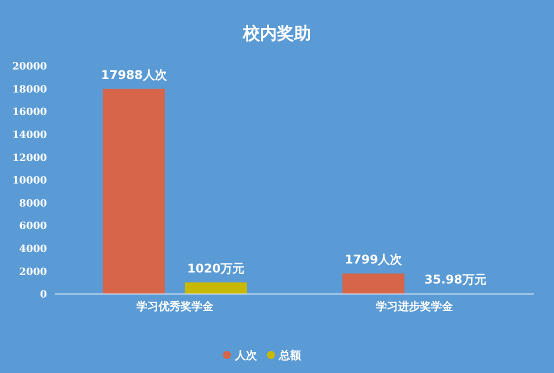  Describe the element at coordinates (30, 158) in the screenshot. I see `y-tick-label: 12000` at that location.